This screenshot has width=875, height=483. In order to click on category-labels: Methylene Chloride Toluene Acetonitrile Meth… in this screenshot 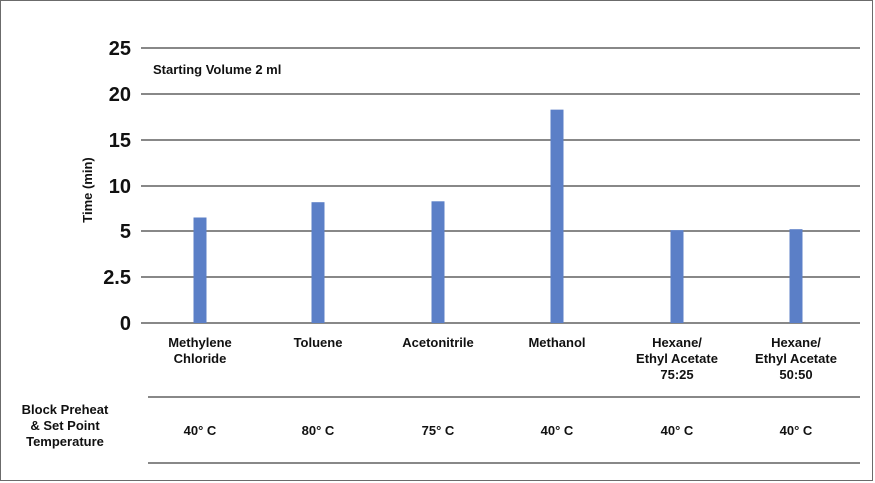, I will do `click(502, 358)`.